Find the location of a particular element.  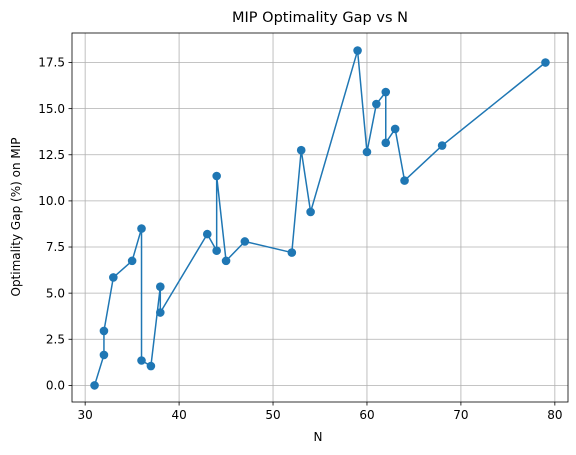

y-tick-label: 2.5 is located at coordinates (55, 339).